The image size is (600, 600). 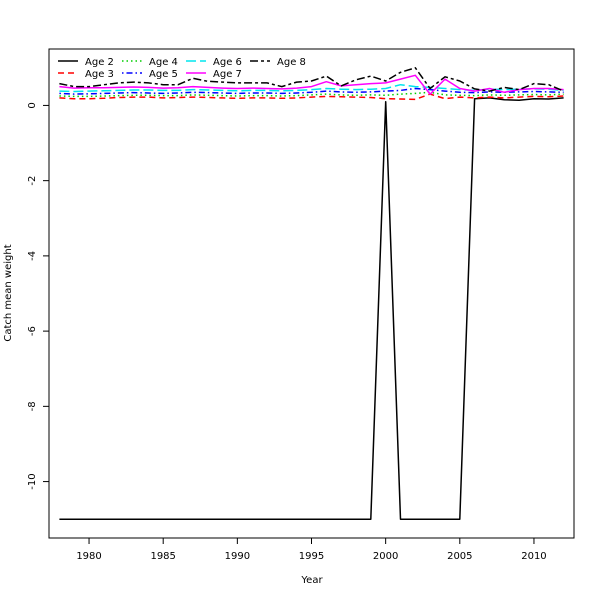 I want to click on y-tick-label--6: -6, so click(x=32, y=331).